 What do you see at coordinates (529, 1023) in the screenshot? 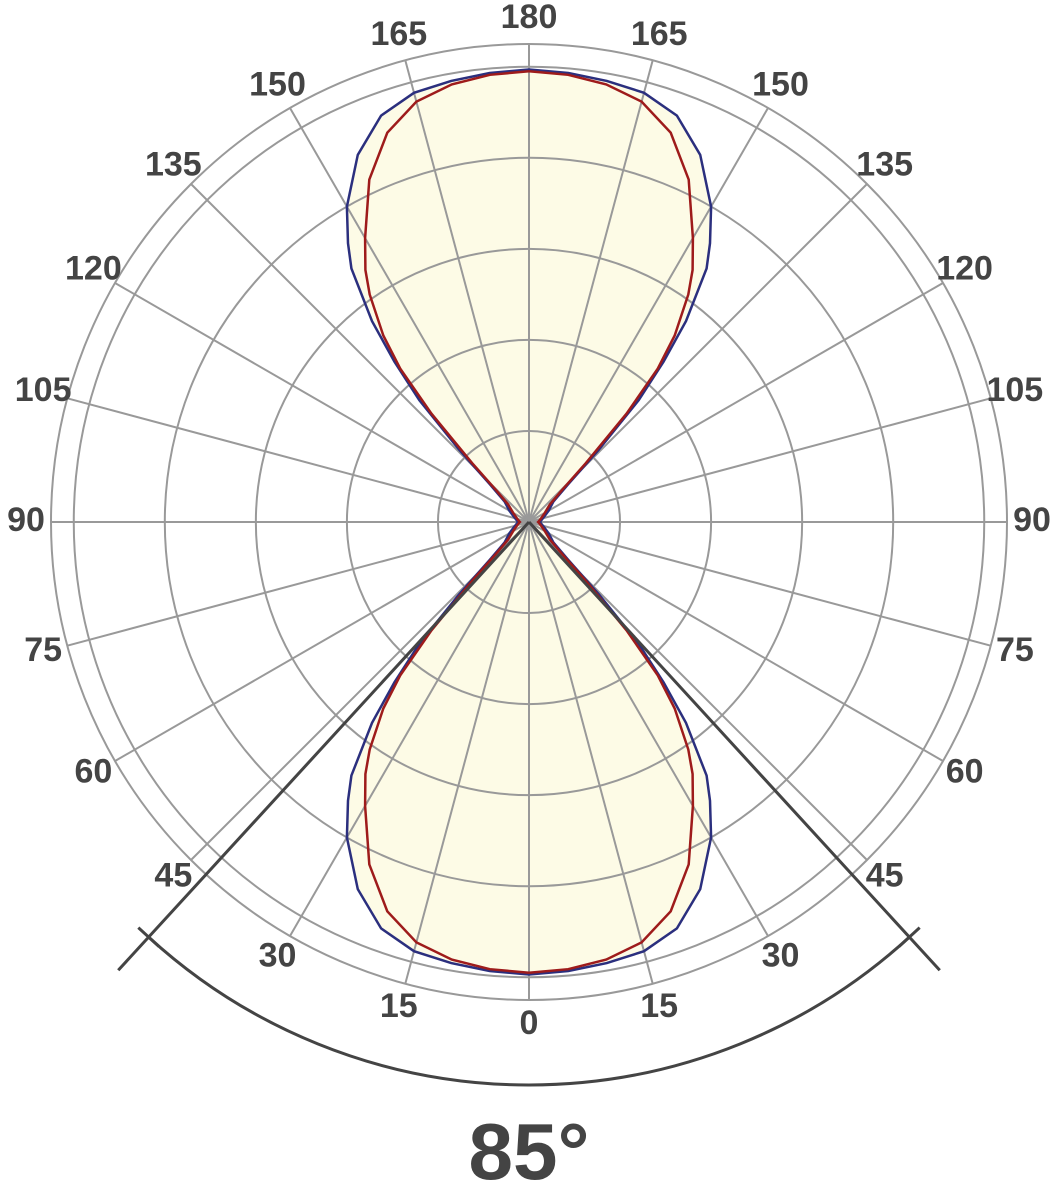
I see `theta-tick-label: 0` at bounding box center [529, 1023].